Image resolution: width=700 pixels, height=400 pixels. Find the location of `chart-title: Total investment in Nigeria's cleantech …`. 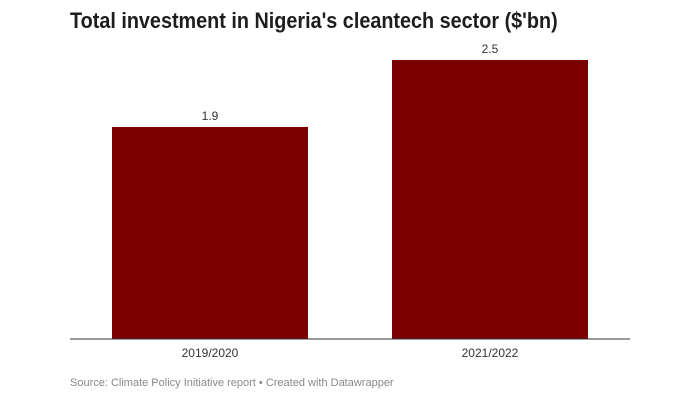

chart-title: Total investment in Nigeria's cleantech … is located at coordinates (314, 20).